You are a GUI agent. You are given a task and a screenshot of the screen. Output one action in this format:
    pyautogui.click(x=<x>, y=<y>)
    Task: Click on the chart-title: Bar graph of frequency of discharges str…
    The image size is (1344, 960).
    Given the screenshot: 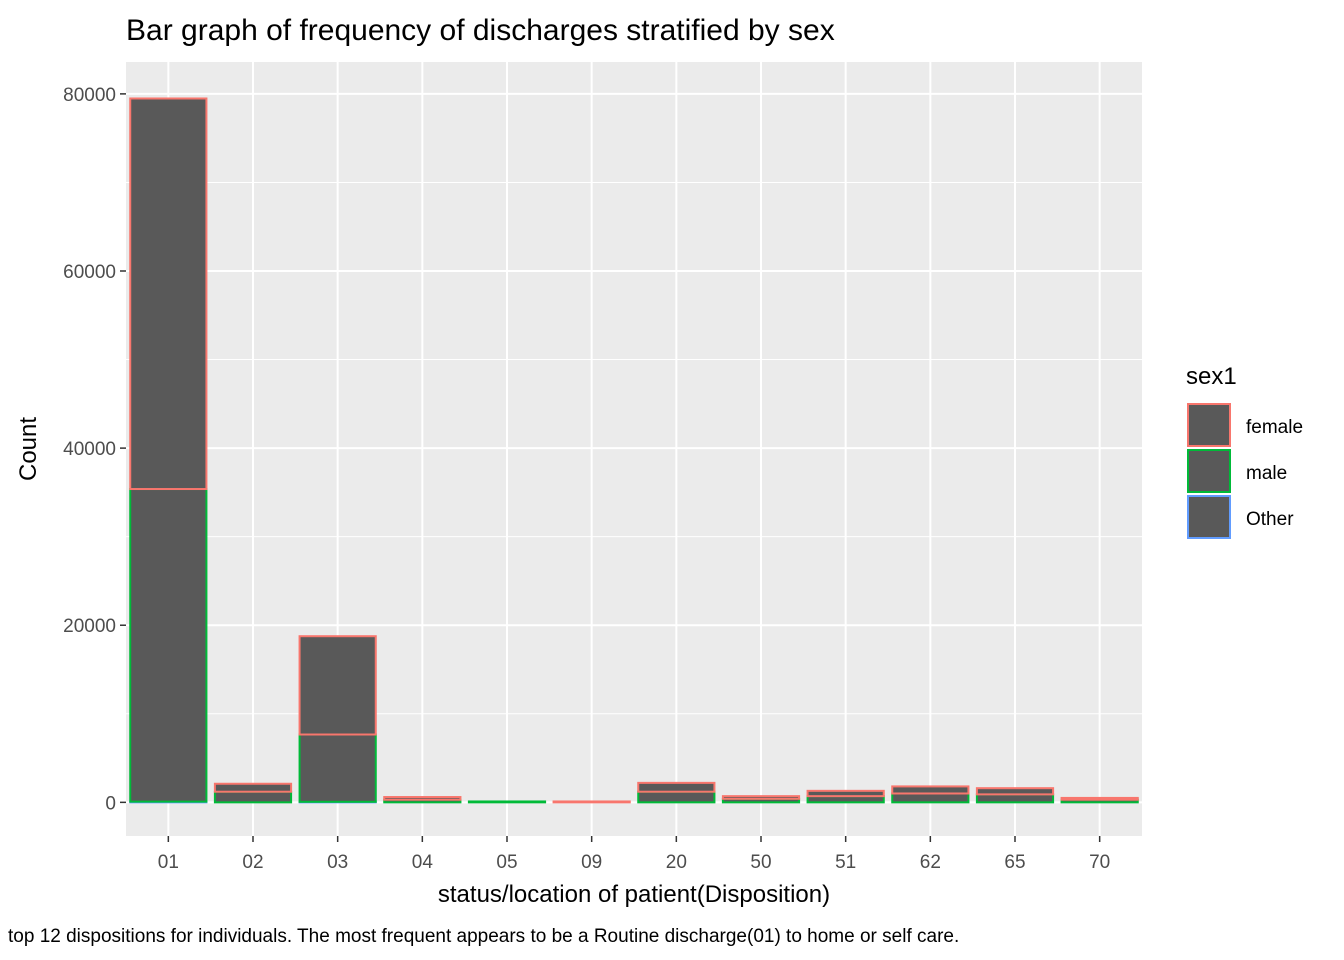 What is the action you would take?
    pyautogui.click(x=480, y=30)
    